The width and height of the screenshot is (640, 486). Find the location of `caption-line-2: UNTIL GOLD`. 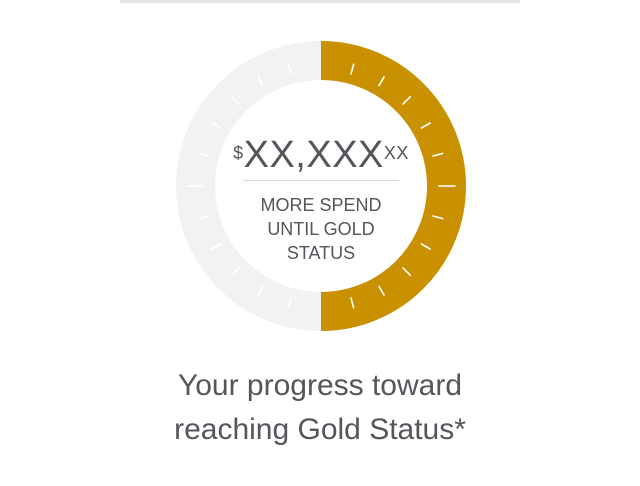

caption-line-2: UNTIL GOLD is located at coordinates (321, 229).